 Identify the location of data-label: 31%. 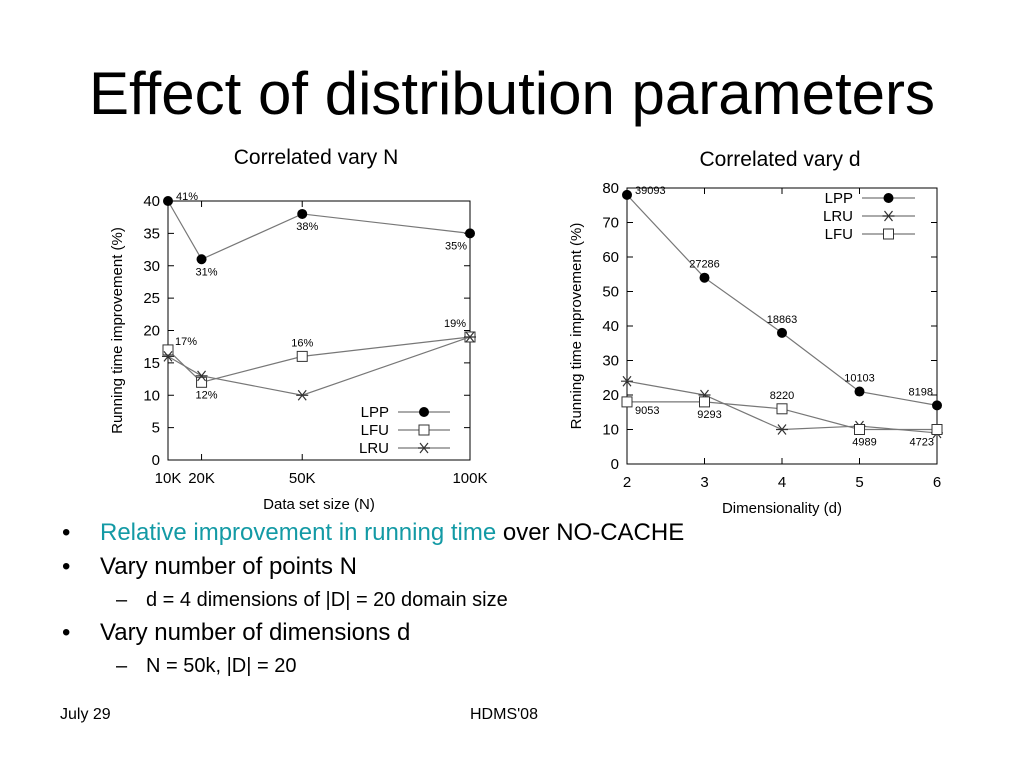
(207, 272).